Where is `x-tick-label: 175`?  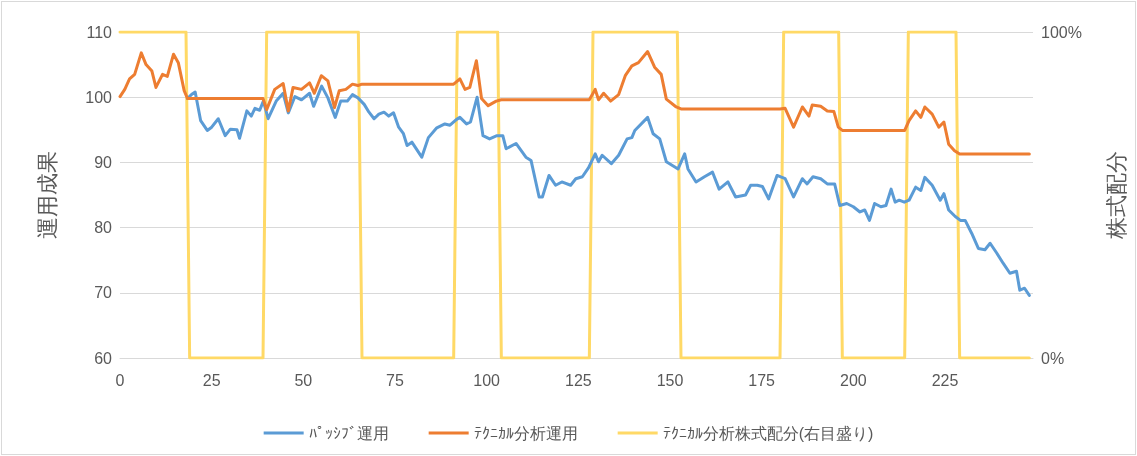
x-tick-label: 175 is located at coordinates (762, 380).